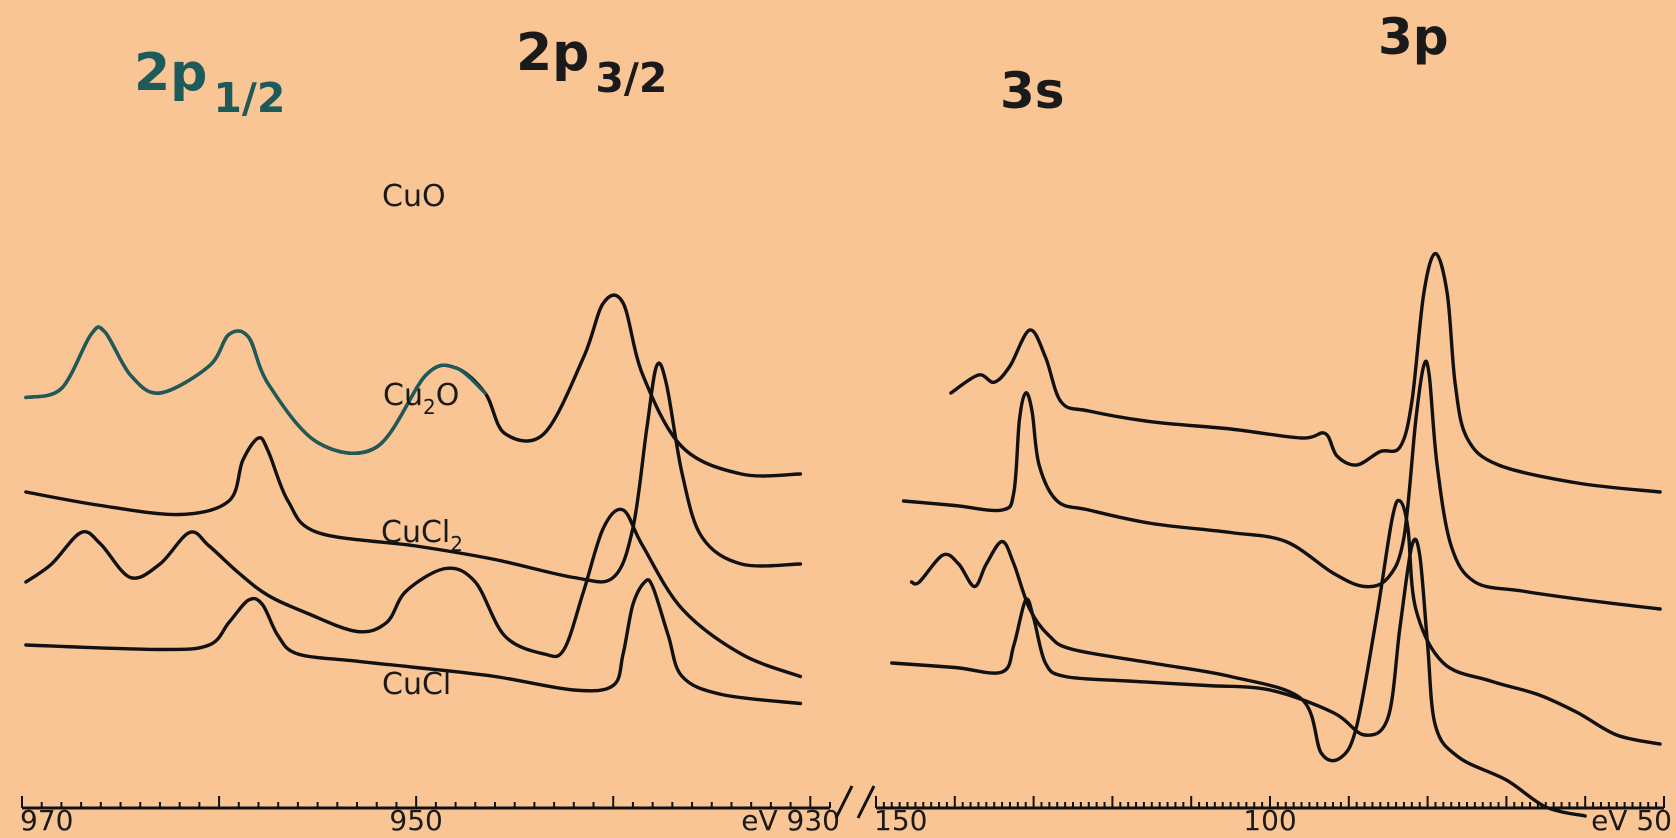 The image size is (1676, 838). Describe the element at coordinates (416, 684) in the screenshot. I see `compound-label-cucl: CuCl` at that location.